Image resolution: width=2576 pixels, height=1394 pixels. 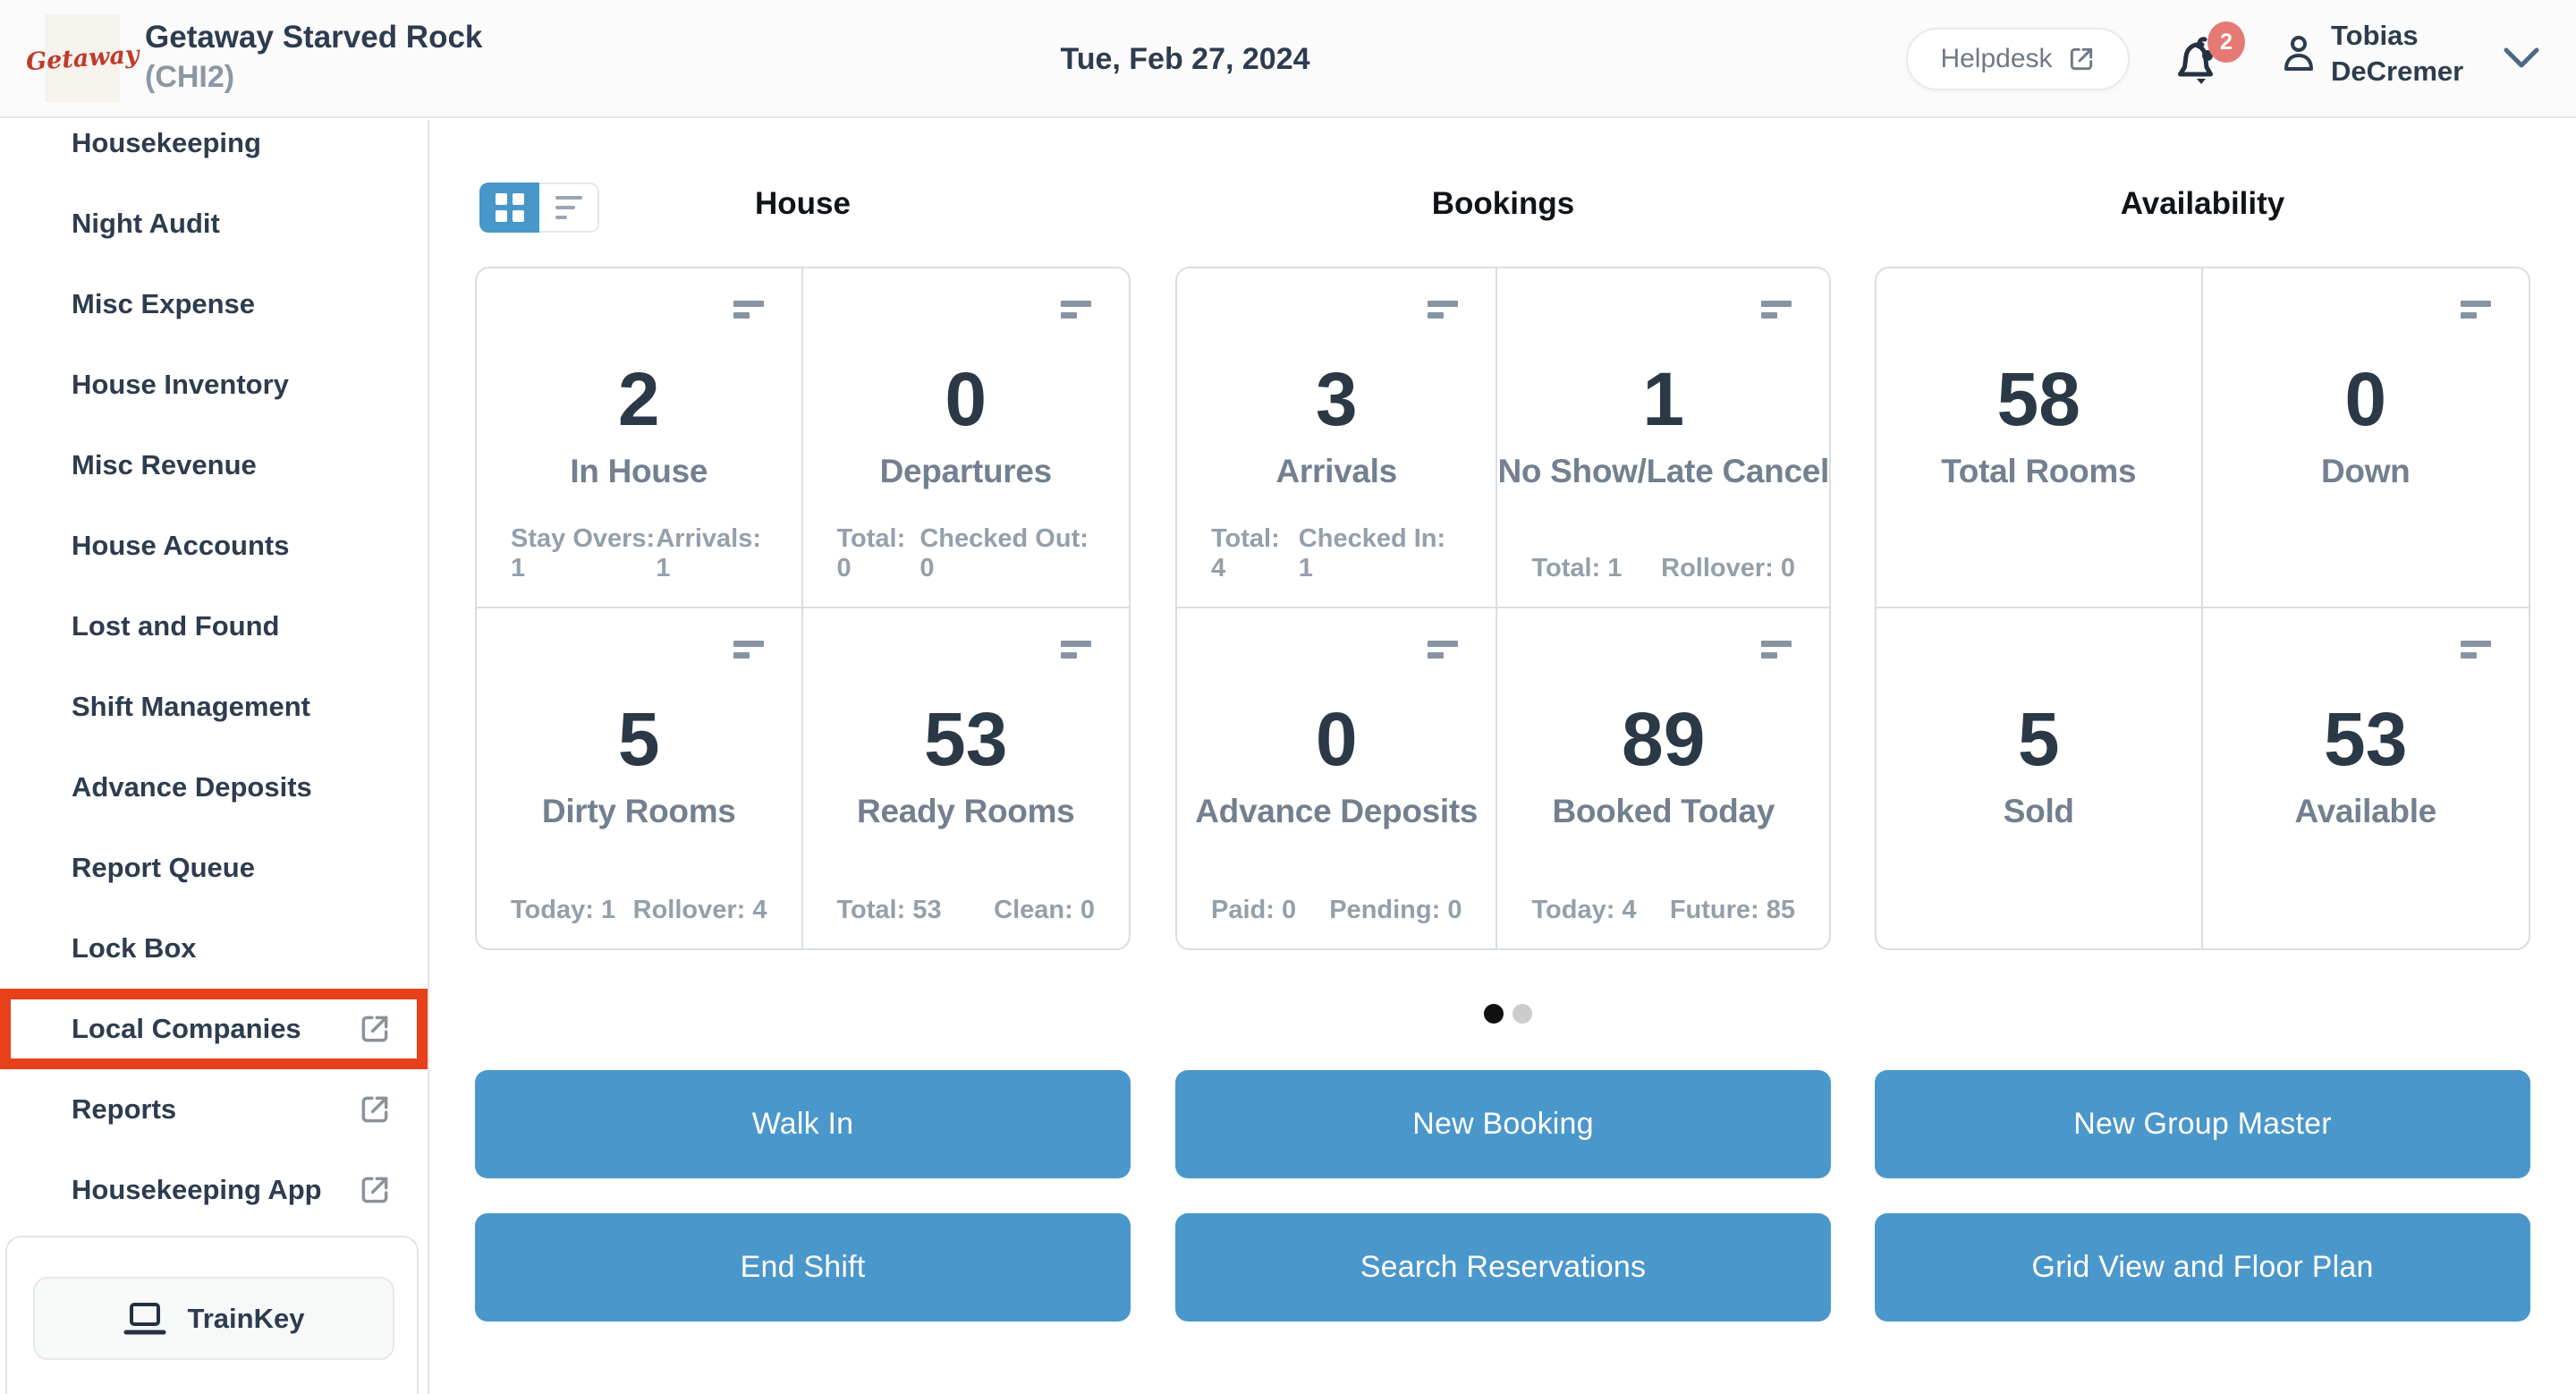 What do you see at coordinates (1503, 1268) in the screenshot?
I see `search-reservations-button: Search Reservations` at bounding box center [1503, 1268].